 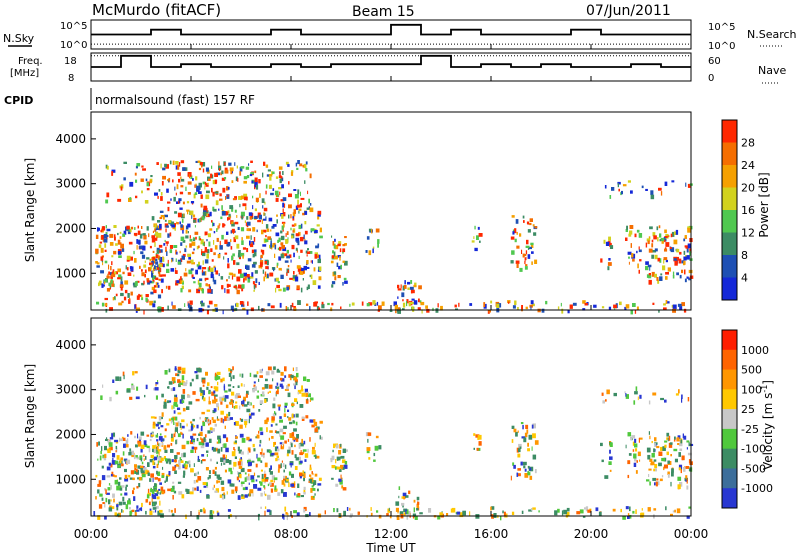 I want to click on power-colorbar-label: Power [dB], so click(x=764, y=204).